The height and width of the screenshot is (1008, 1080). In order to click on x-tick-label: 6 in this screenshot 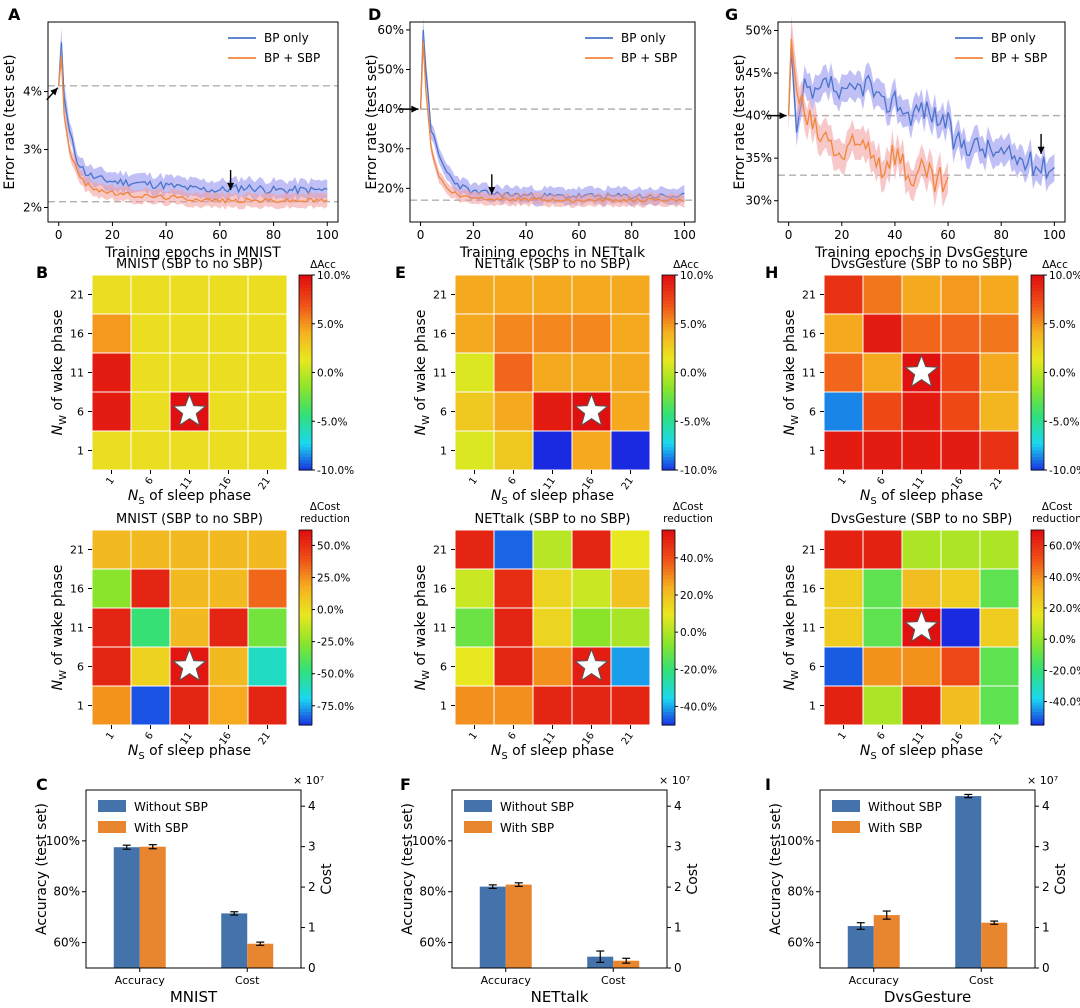, I will do `click(881, 736)`.